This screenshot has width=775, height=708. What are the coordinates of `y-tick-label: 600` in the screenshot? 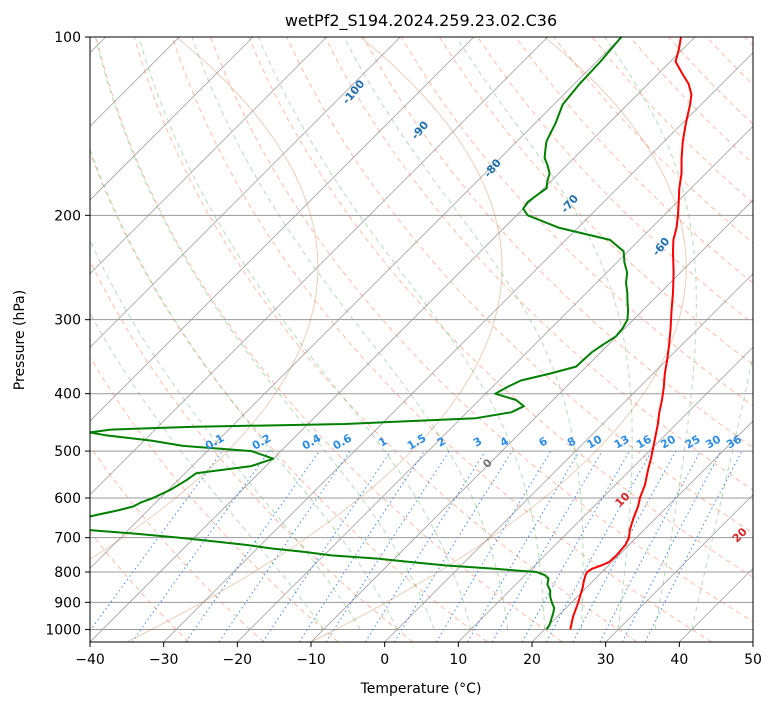 It's located at (67, 499).